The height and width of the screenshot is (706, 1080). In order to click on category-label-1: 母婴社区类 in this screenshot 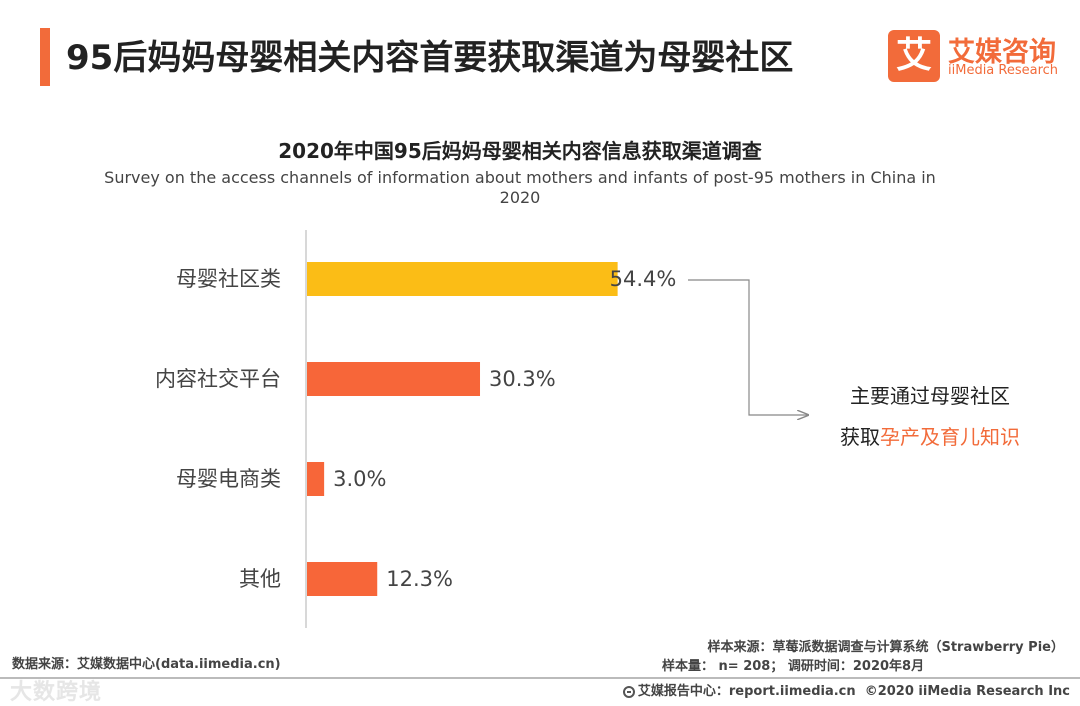, I will do `click(228, 279)`.